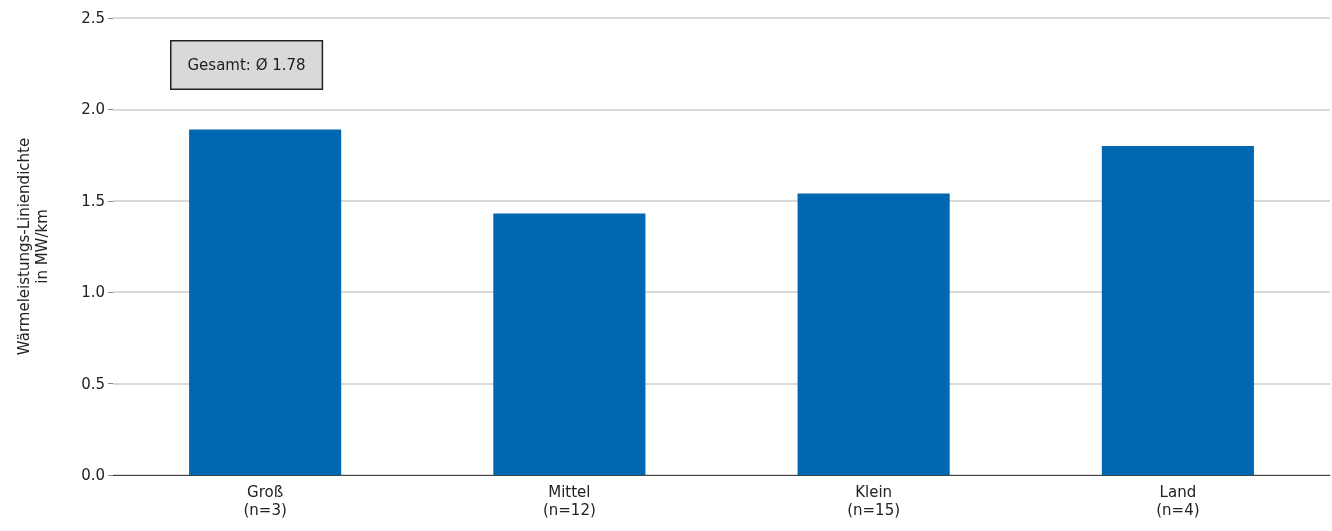 The width and height of the screenshot is (1332, 531). I want to click on y-tick-label: 1.5, so click(93, 200).